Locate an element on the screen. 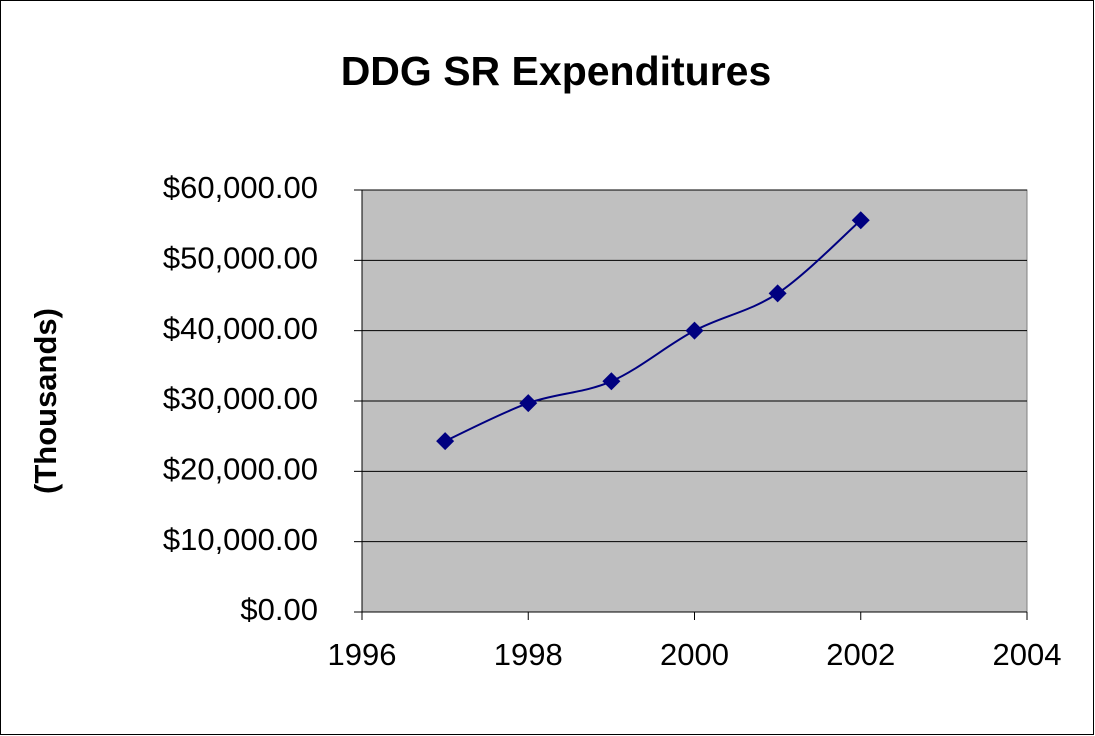 Image resolution: width=1095 pixels, height=736 pixels. y-tick-label: $40,000.00 is located at coordinates (240, 328).